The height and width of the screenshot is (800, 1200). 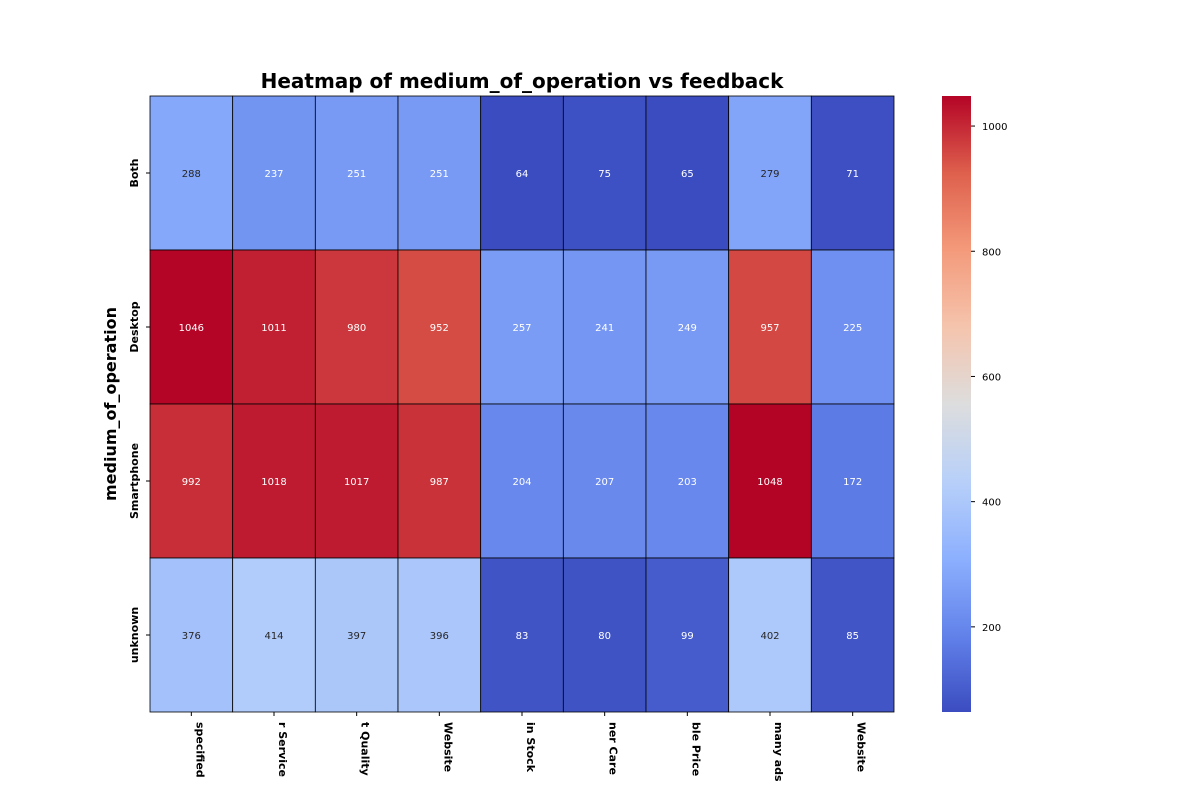 I want to click on cell-value-label: 414, so click(x=273, y=636).